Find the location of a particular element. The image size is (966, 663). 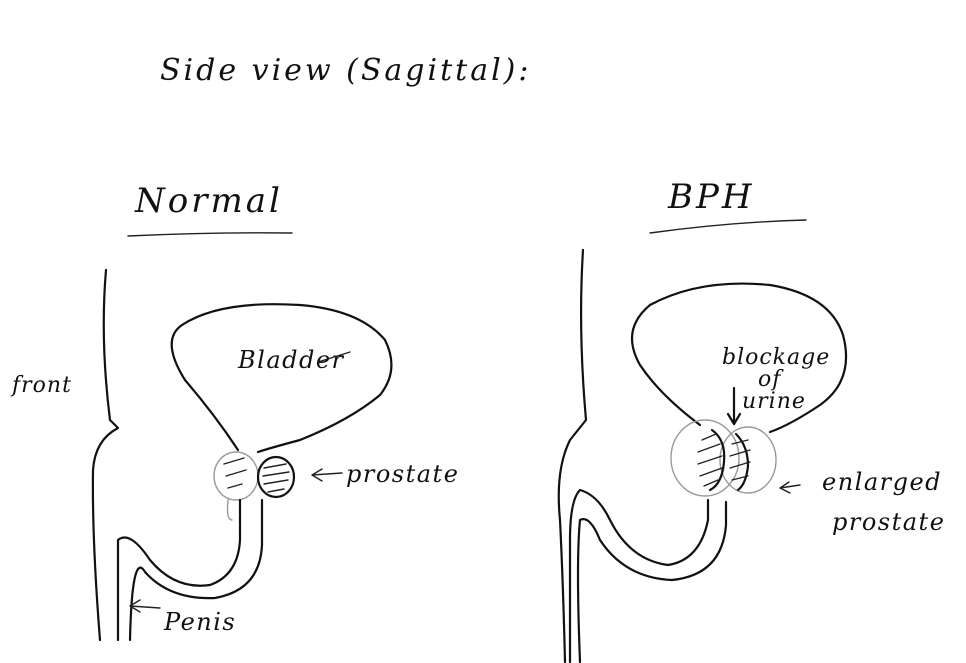

blockage-label-line1: blockage is located at coordinates (776, 357).